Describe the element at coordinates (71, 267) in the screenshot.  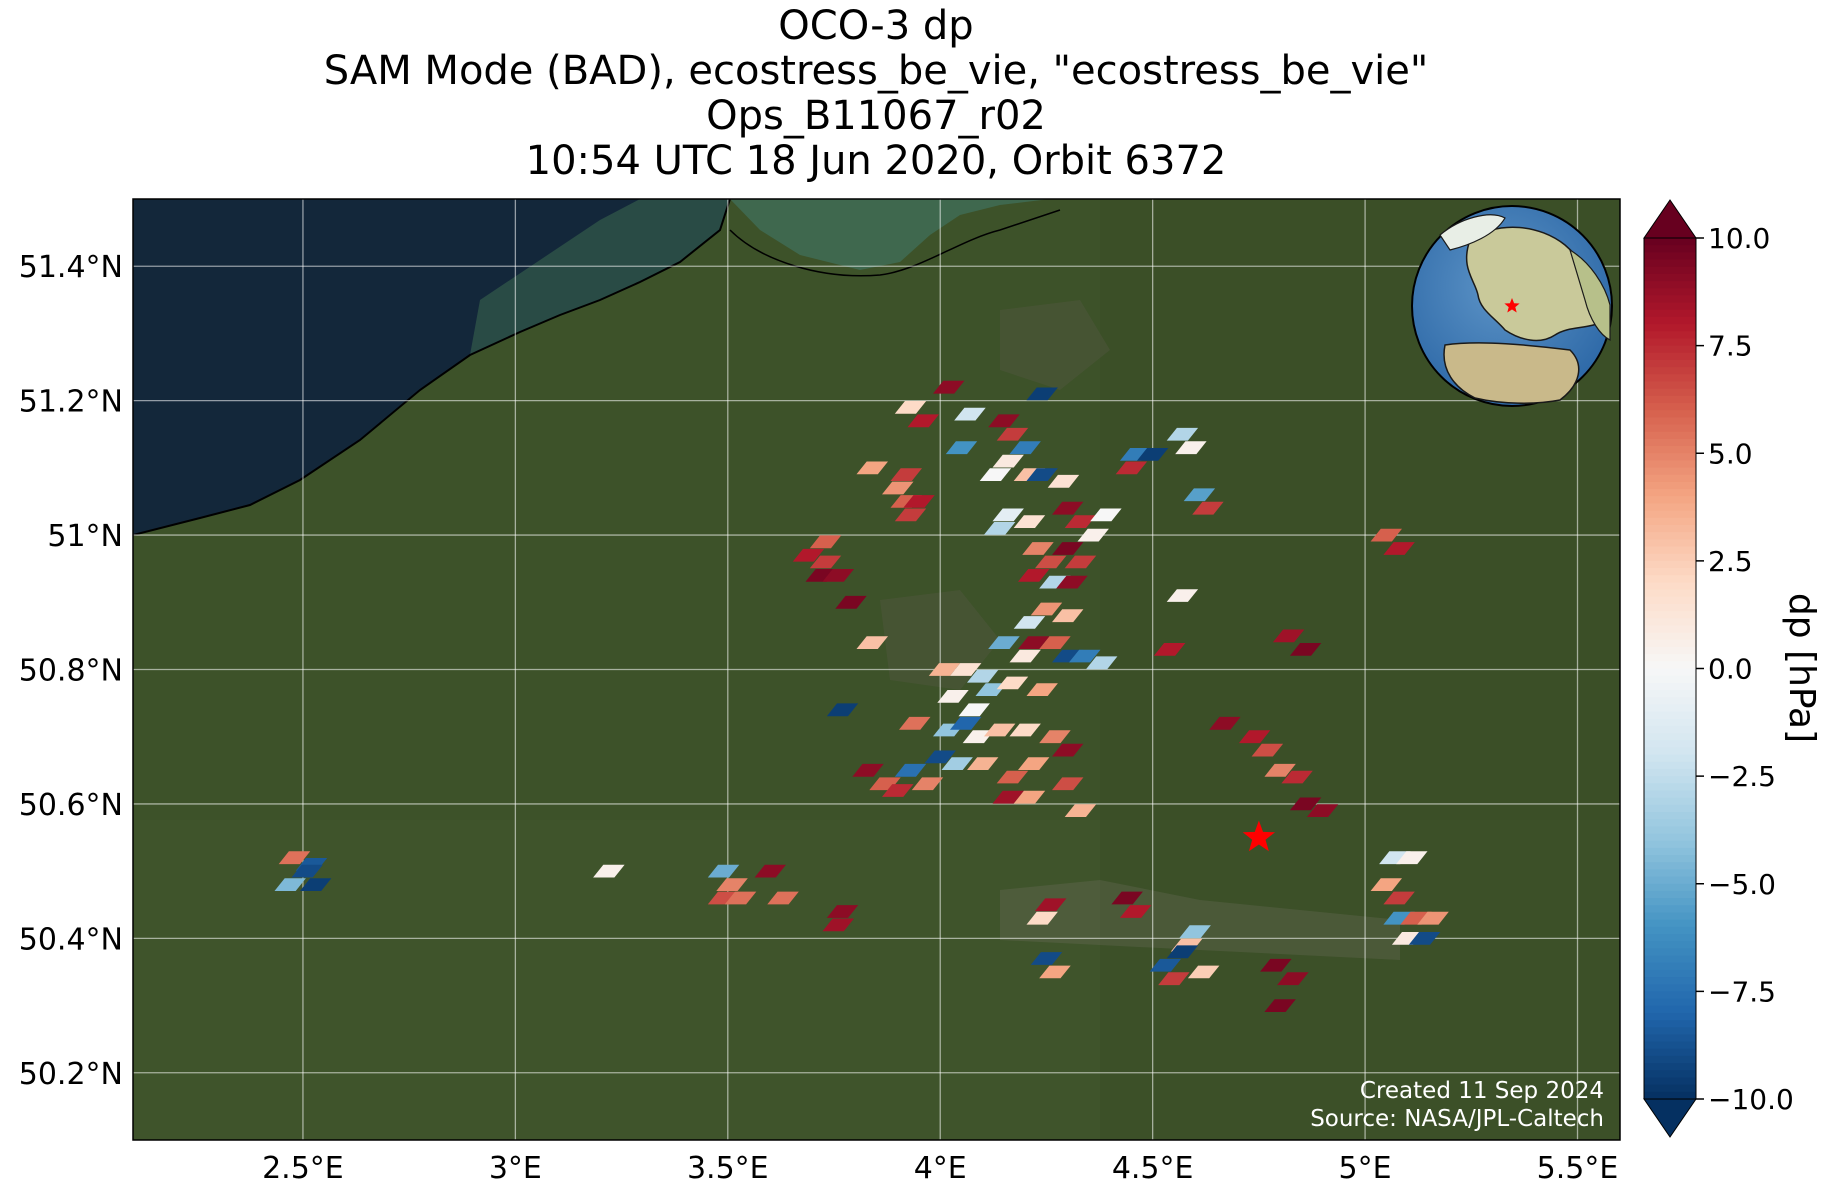
I see `lat-tick-label: 51.4°N` at that location.